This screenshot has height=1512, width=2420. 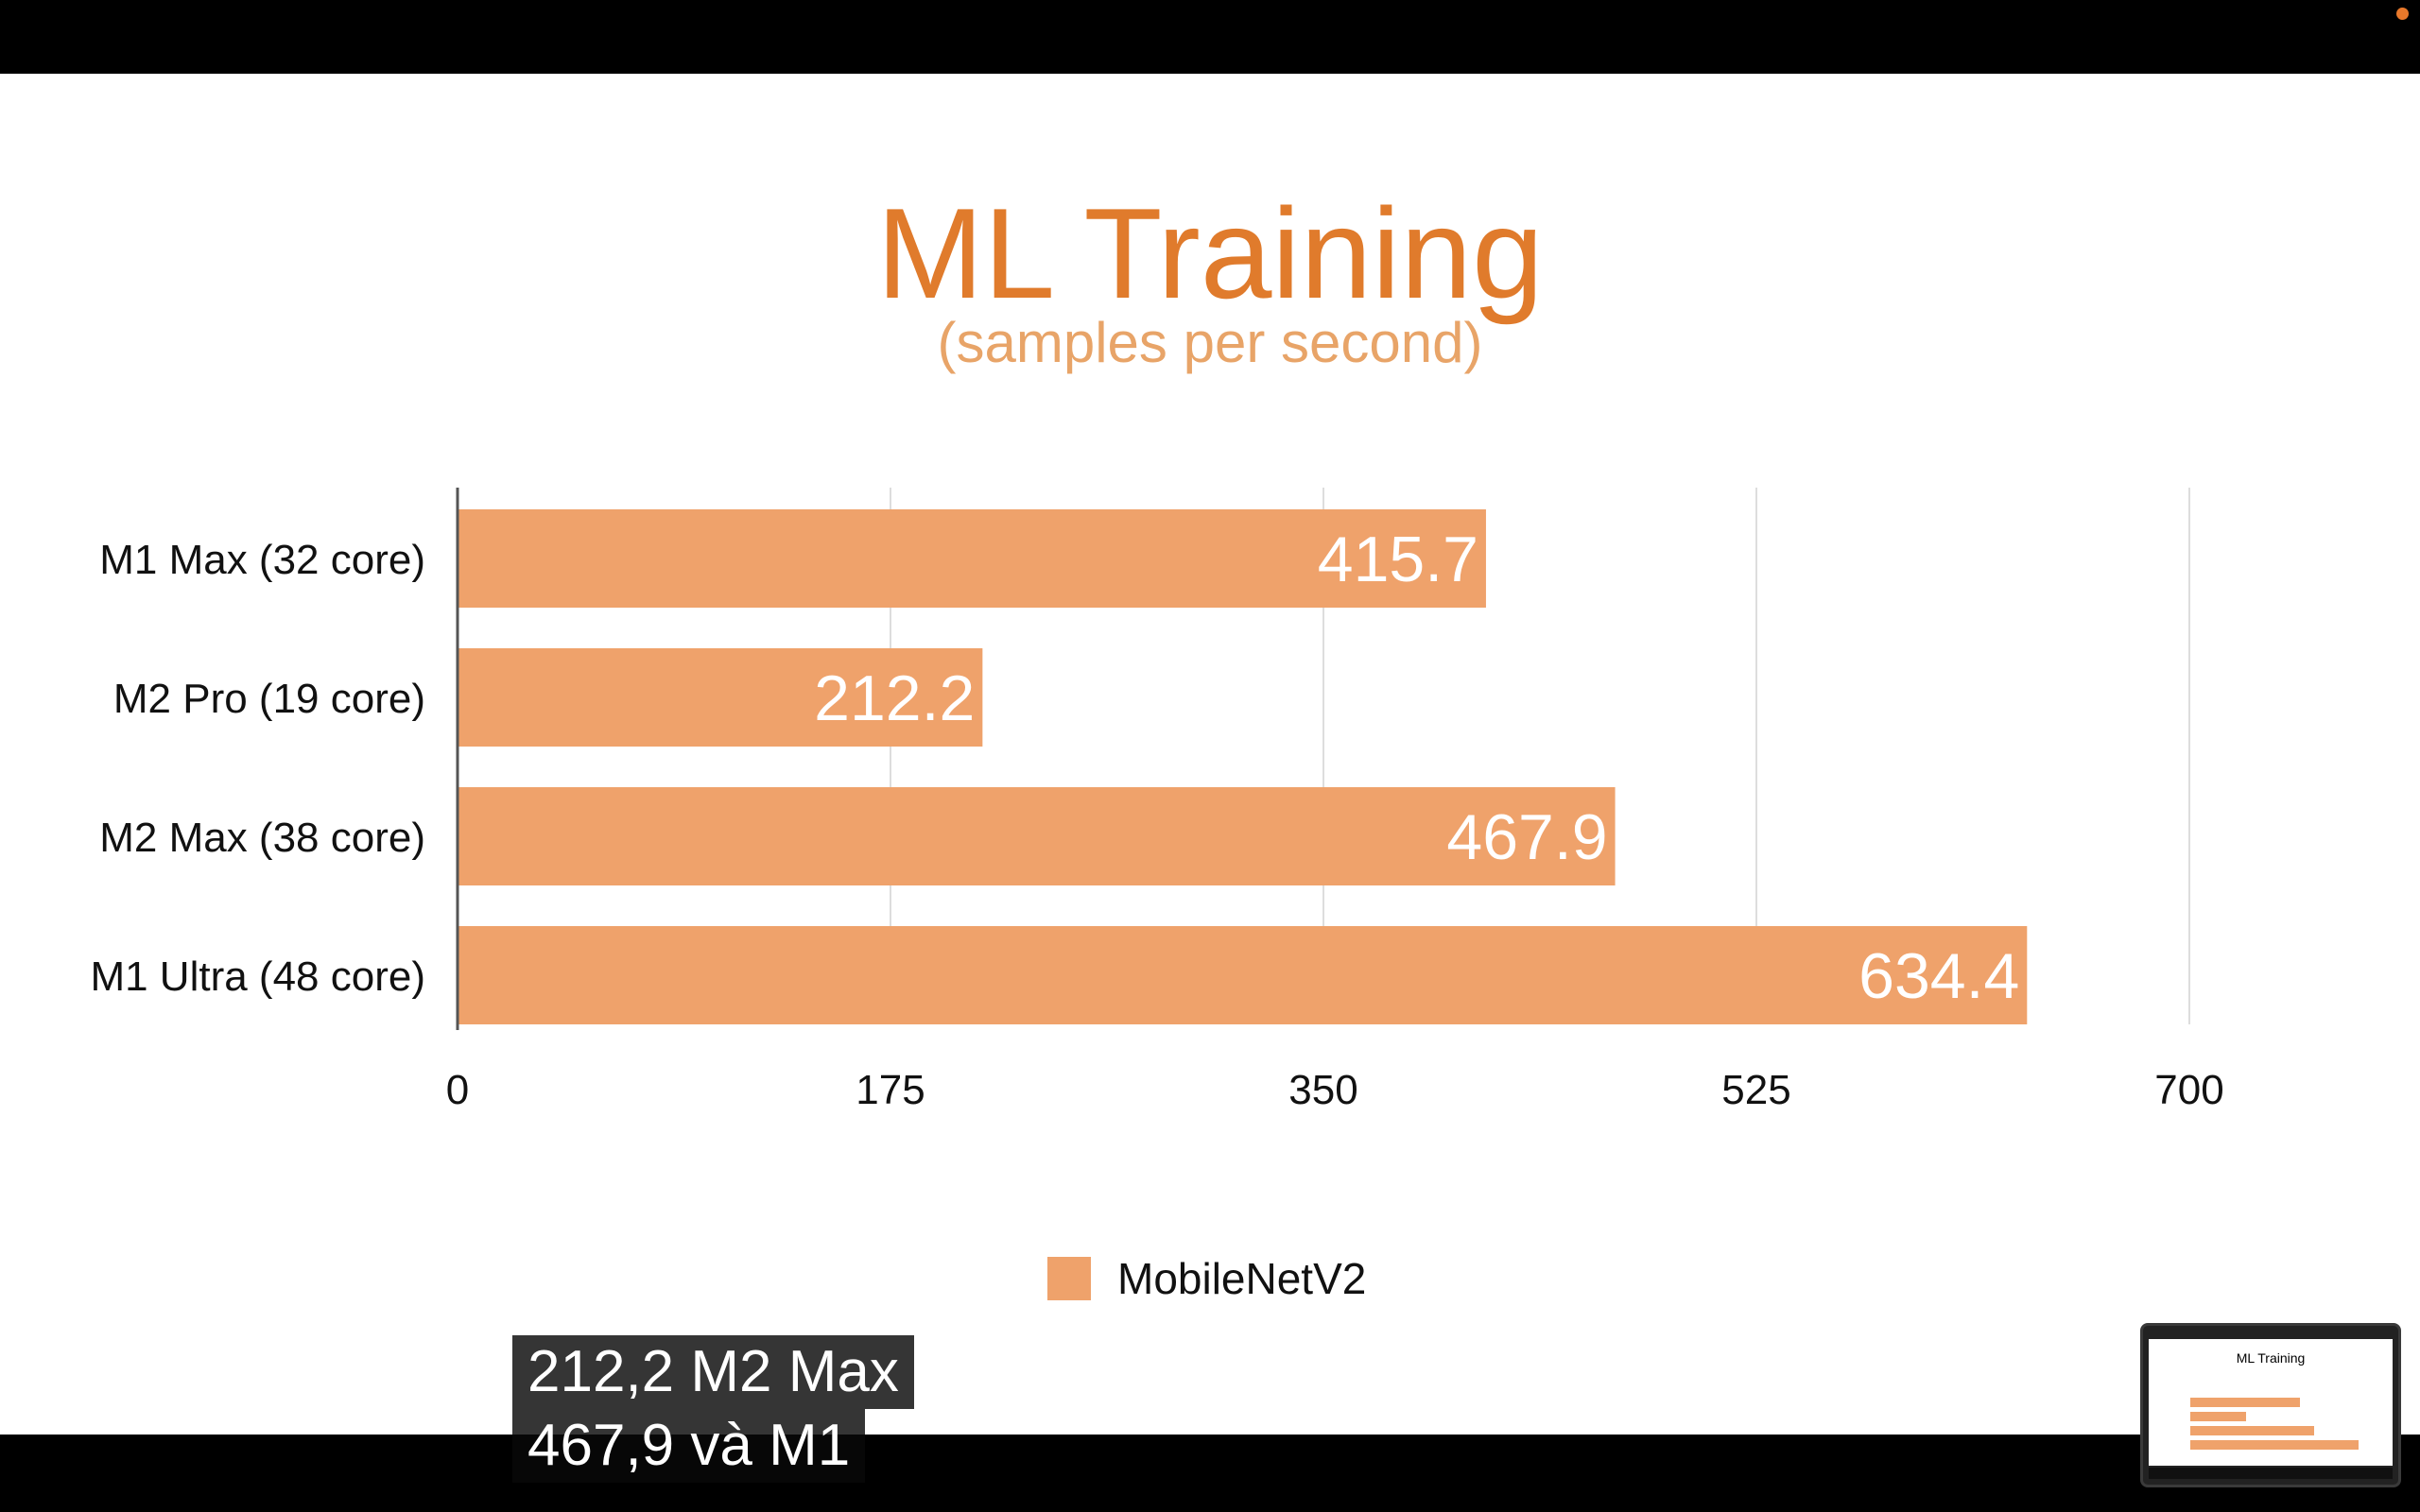 I want to click on bar-value-label: 415.7, so click(x=1398, y=559).